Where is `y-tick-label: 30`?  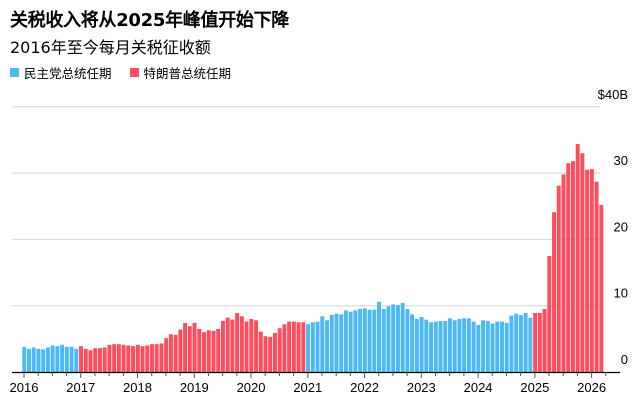 y-tick-label: 30 is located at coordinates (621, 160).